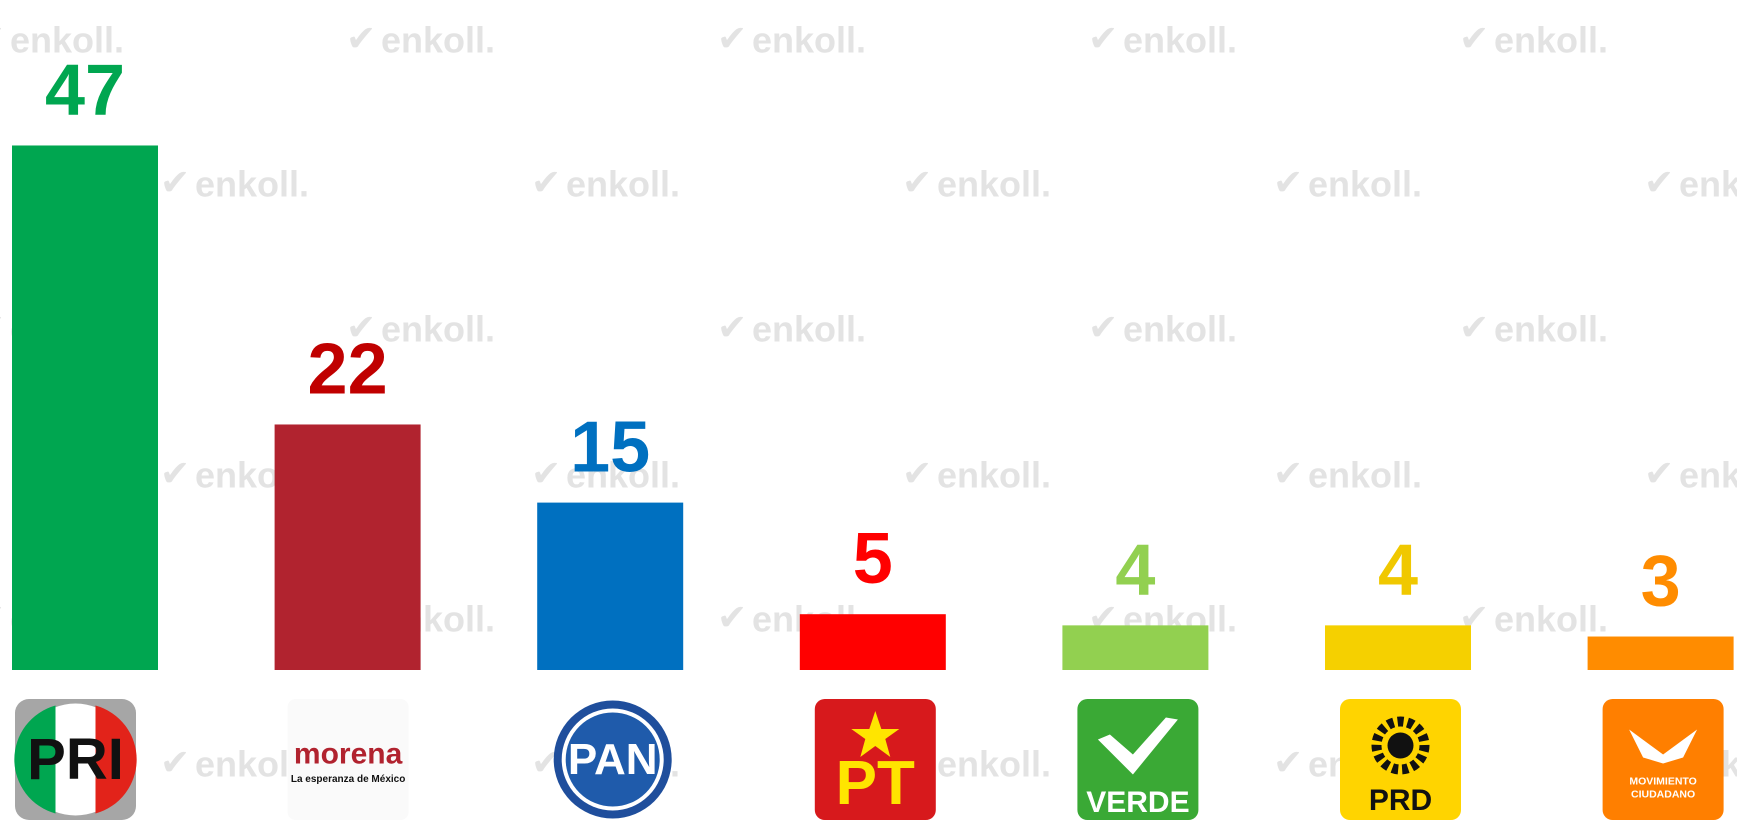 The image size is (1737, 820). I want to click on logo-text: morena, so click(348, 753).